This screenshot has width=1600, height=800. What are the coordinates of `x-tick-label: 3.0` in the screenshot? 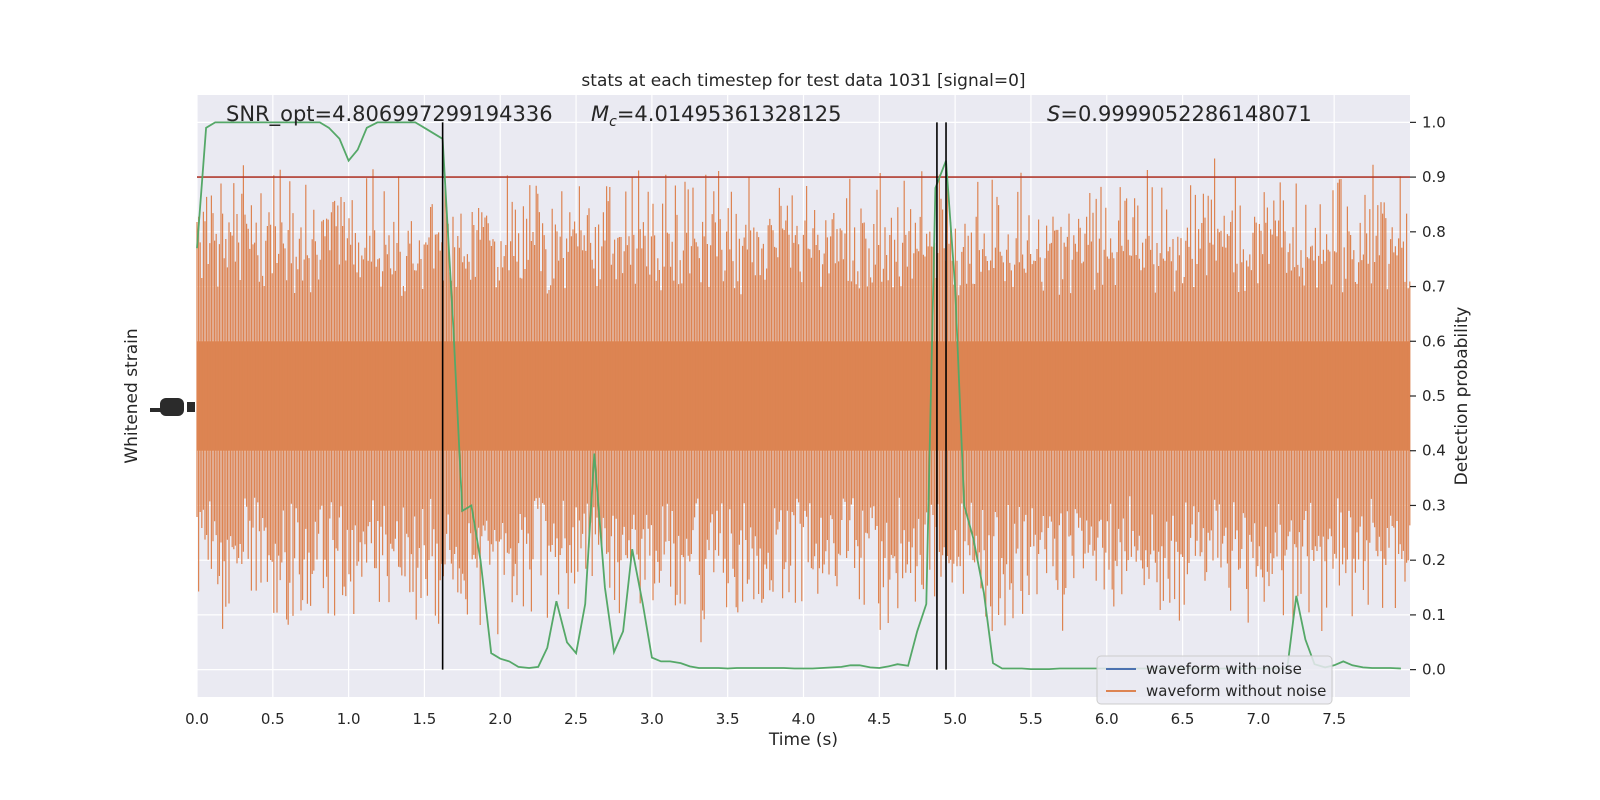 It's located at (652, 719).